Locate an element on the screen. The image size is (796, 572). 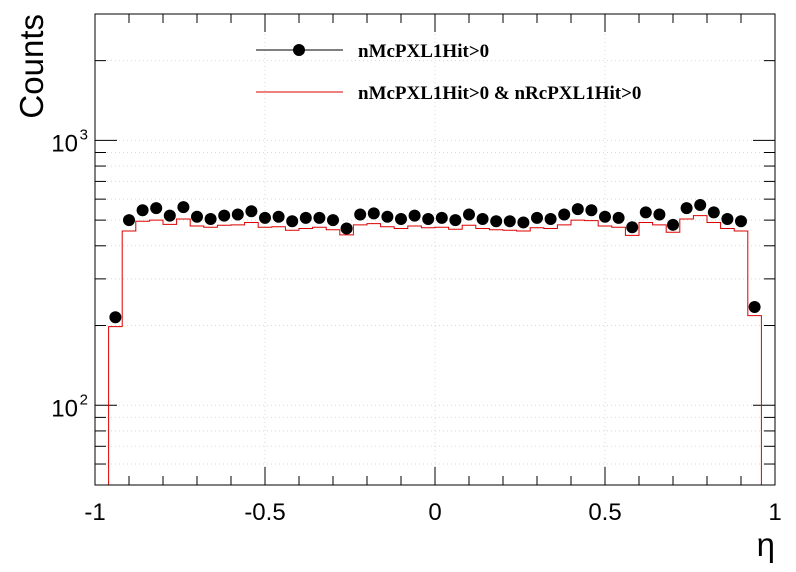
x-tick-label: -1 is located at coordinates (94, 512).